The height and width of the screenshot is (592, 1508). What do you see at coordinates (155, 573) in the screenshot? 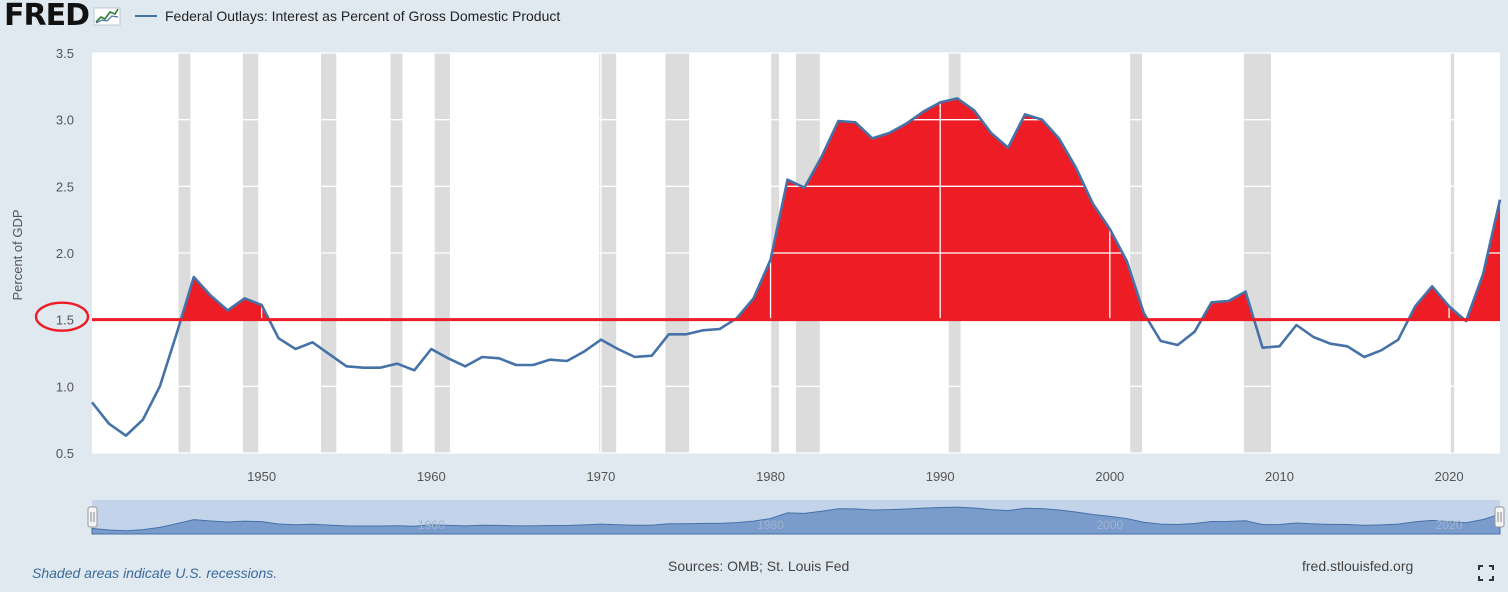
I see `recession-note: Shaded areas indicate U.S. recessions.` at bounding box center [155, 573].